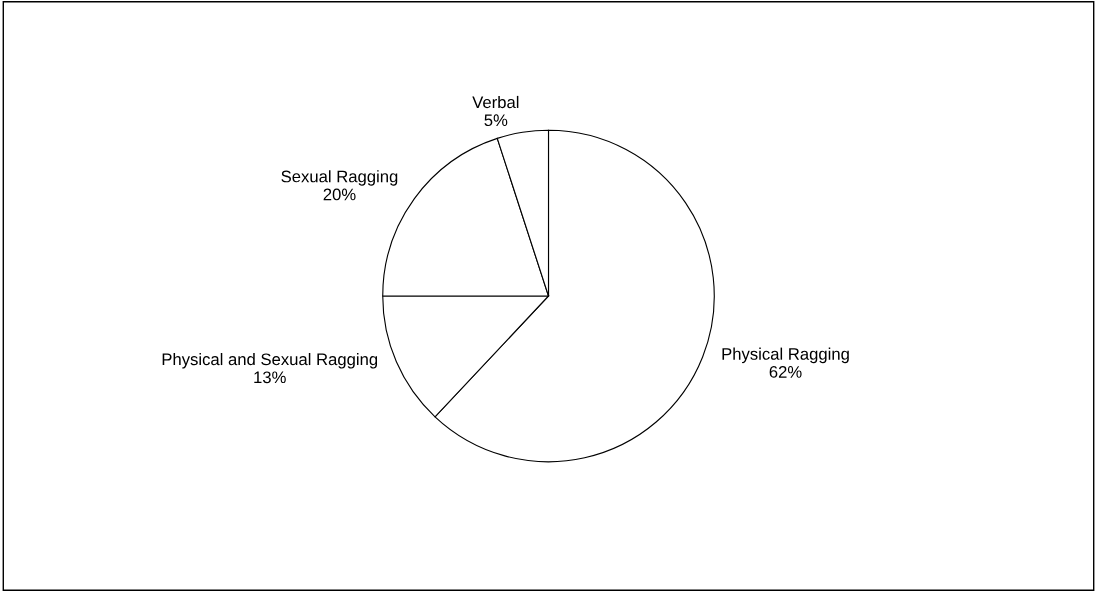 Image resolution: width=1097 pixels, height=592 pixels. Describe the element at coordinates (785, 371) in the screenshot. I see `data-label: 62%` at that location.